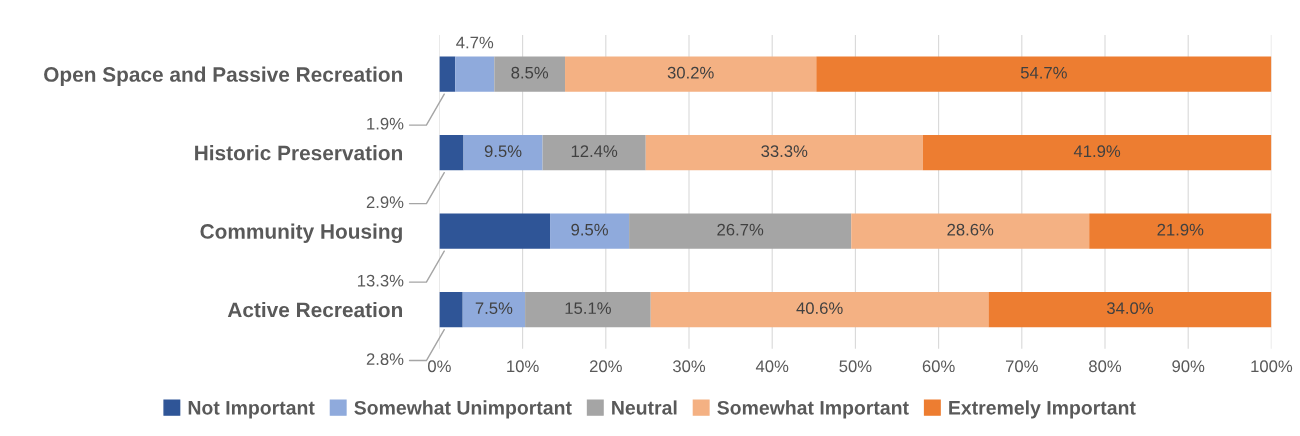  Describe the element at coordinates (315, 310) in the screenshot. I see `y-tick-label: Active Recreation` at that location.